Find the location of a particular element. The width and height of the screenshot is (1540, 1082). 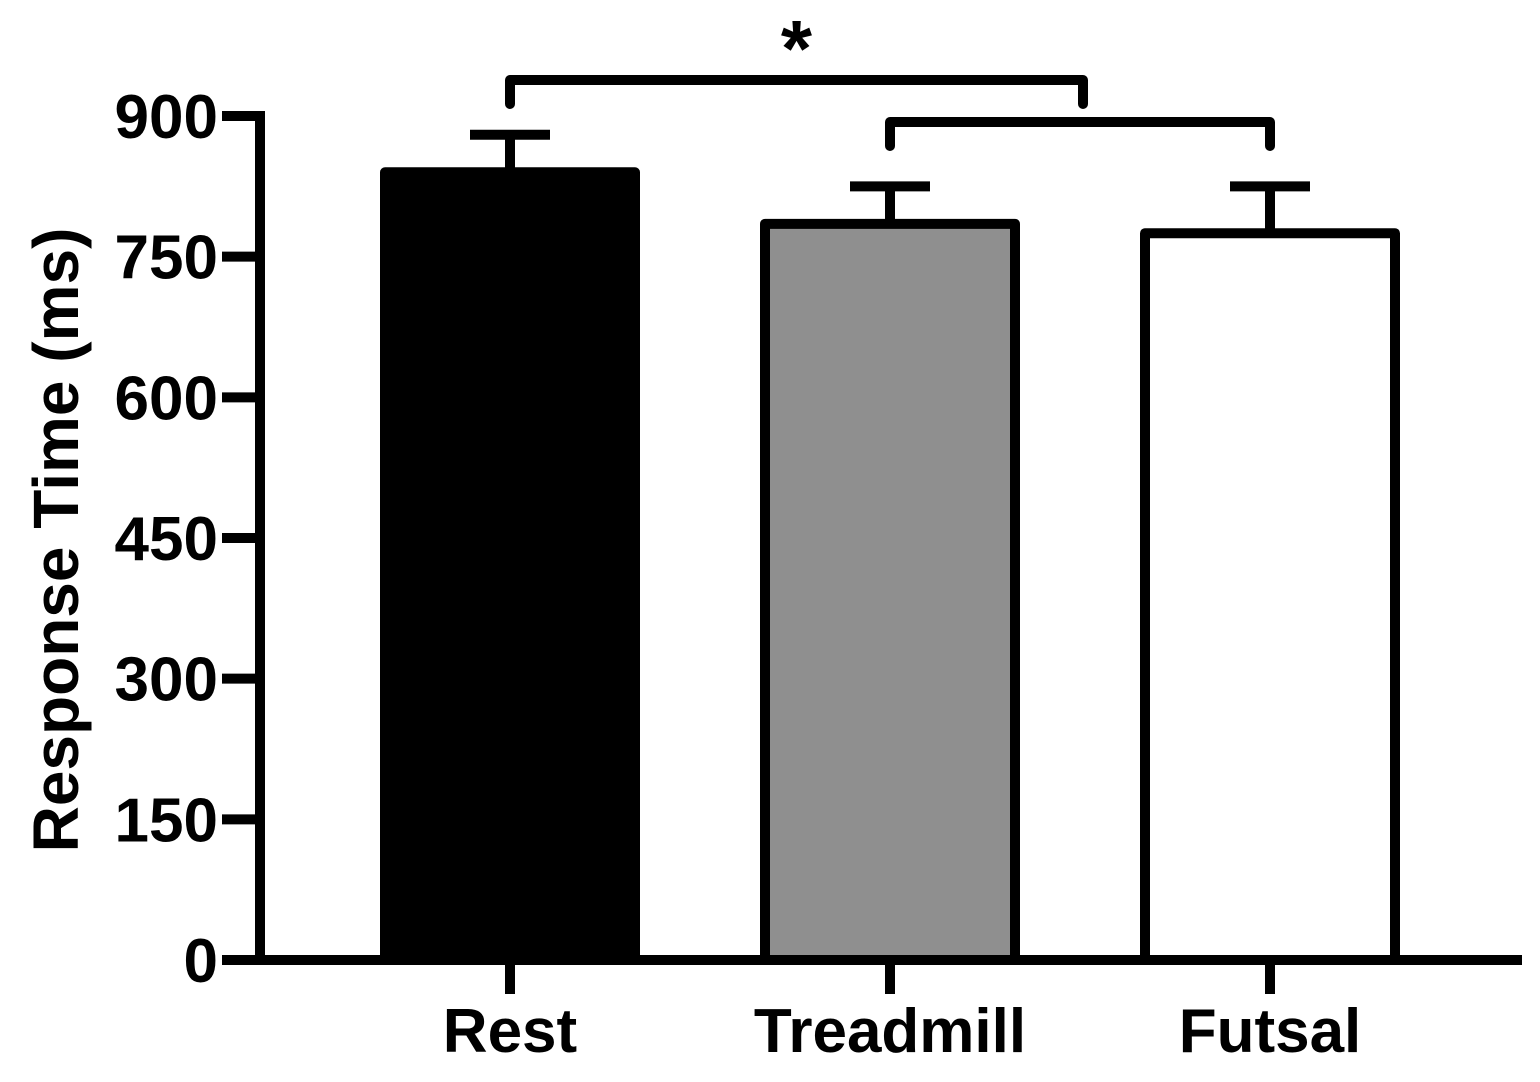

significance-marker: * is located at coordinates (797, 48).